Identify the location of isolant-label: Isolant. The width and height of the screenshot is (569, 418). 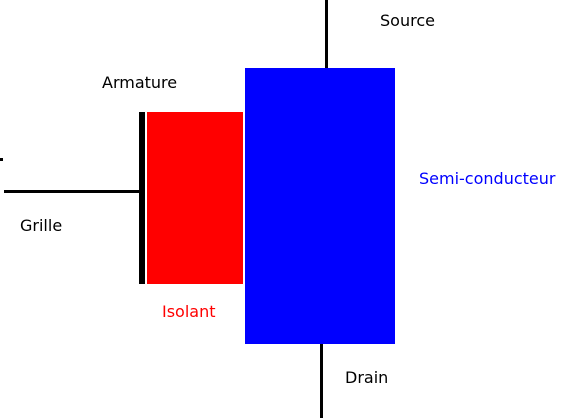
(189, 311).